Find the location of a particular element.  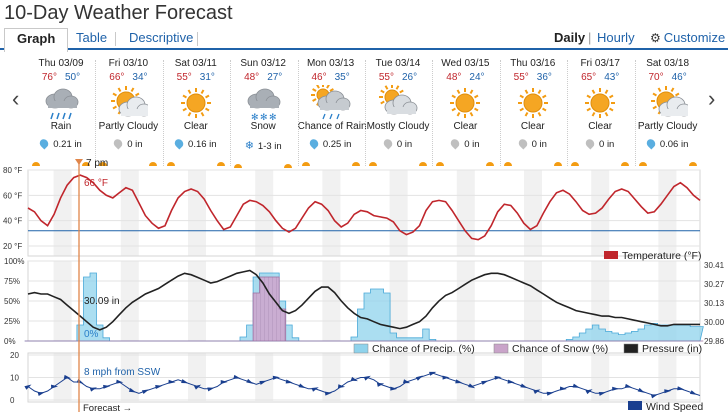

day-column: Thu 03/16 55° 36° Clear 0 in is located at coordinates (533, 113).